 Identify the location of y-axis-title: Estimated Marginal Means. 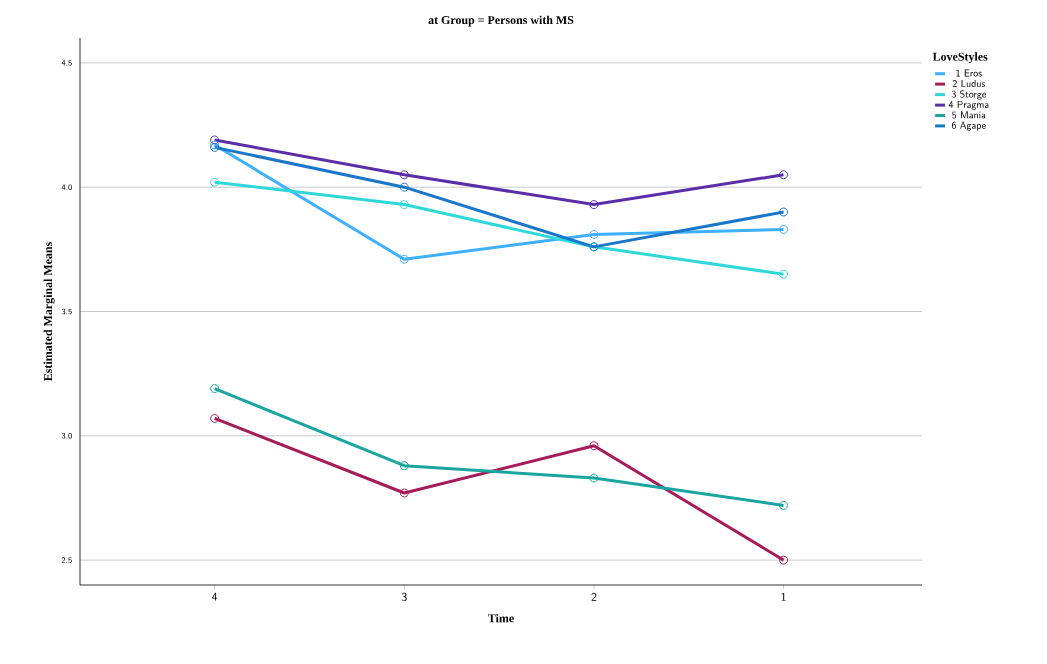
(49, 312).